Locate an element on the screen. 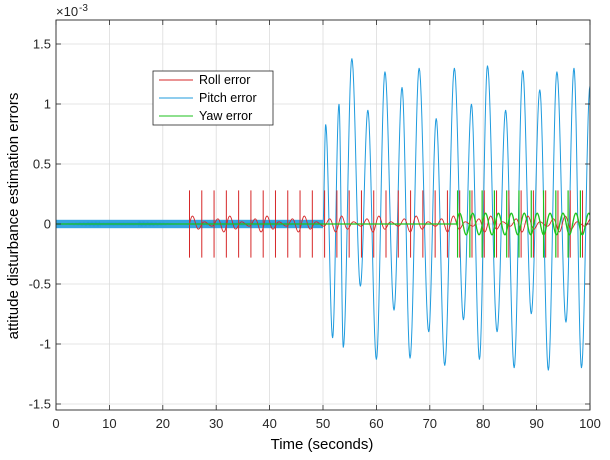  x-axis-label: Time (seconds) is located at coordinates (322, 444).